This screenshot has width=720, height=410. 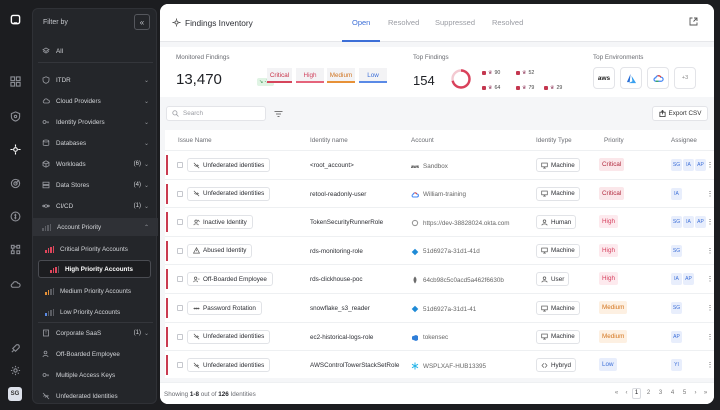 I want to click on identity-name: rds-monitoring-role, so click(x=336, y=251).